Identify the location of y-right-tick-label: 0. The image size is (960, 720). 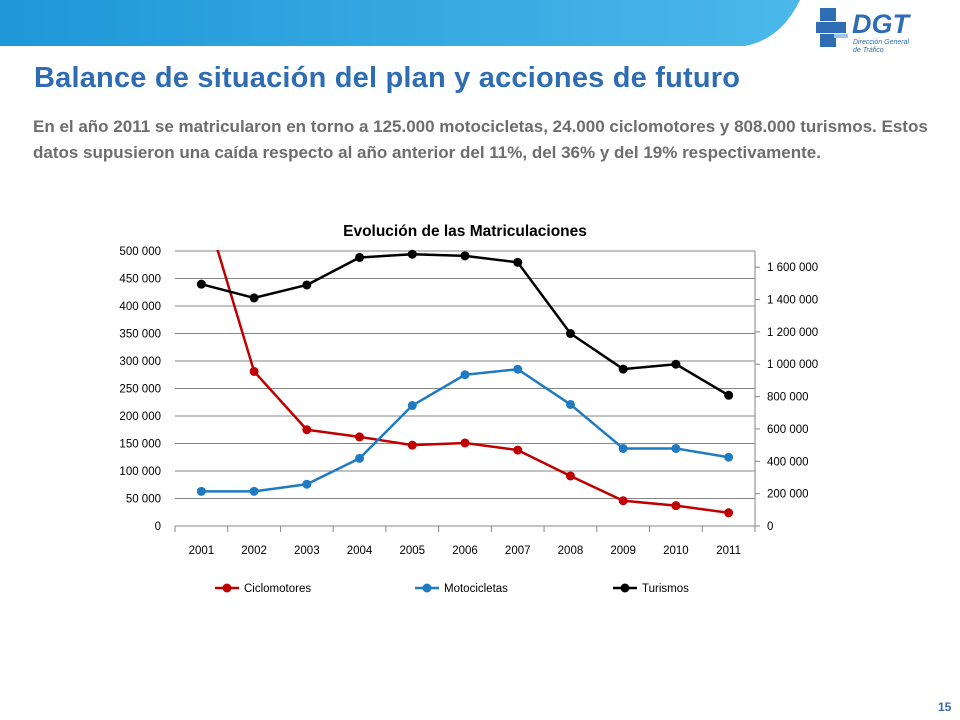
(770, 527).